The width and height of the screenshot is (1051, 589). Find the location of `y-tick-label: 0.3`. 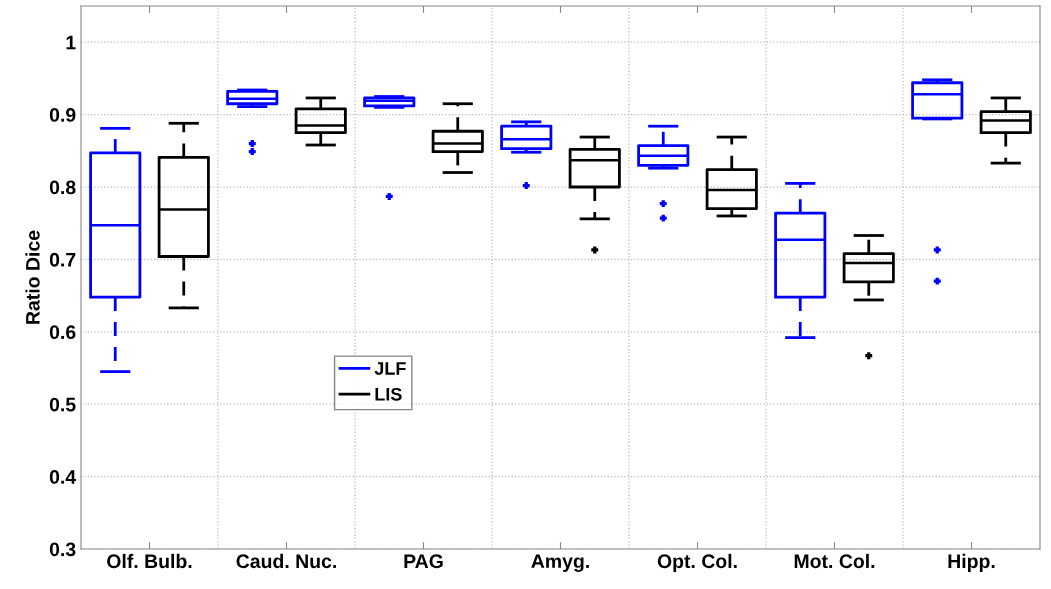

y-tick-label: 0.3 is located at coordinates (62, 549).